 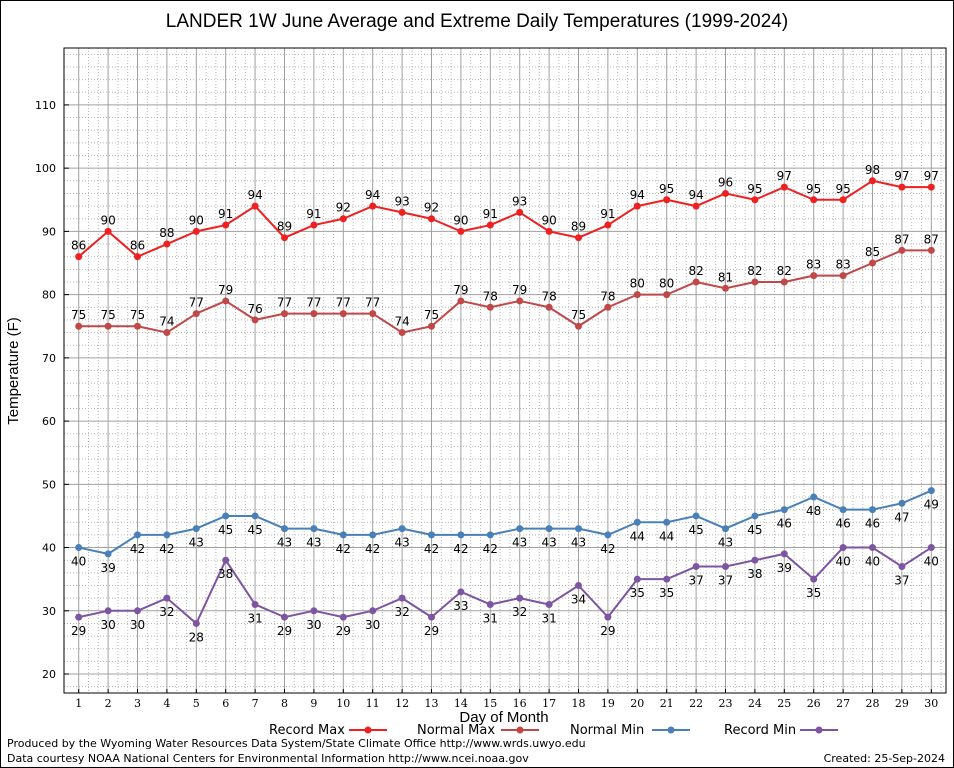 I want to click on record-min-data-label: 30, so click(x=137, y=625).